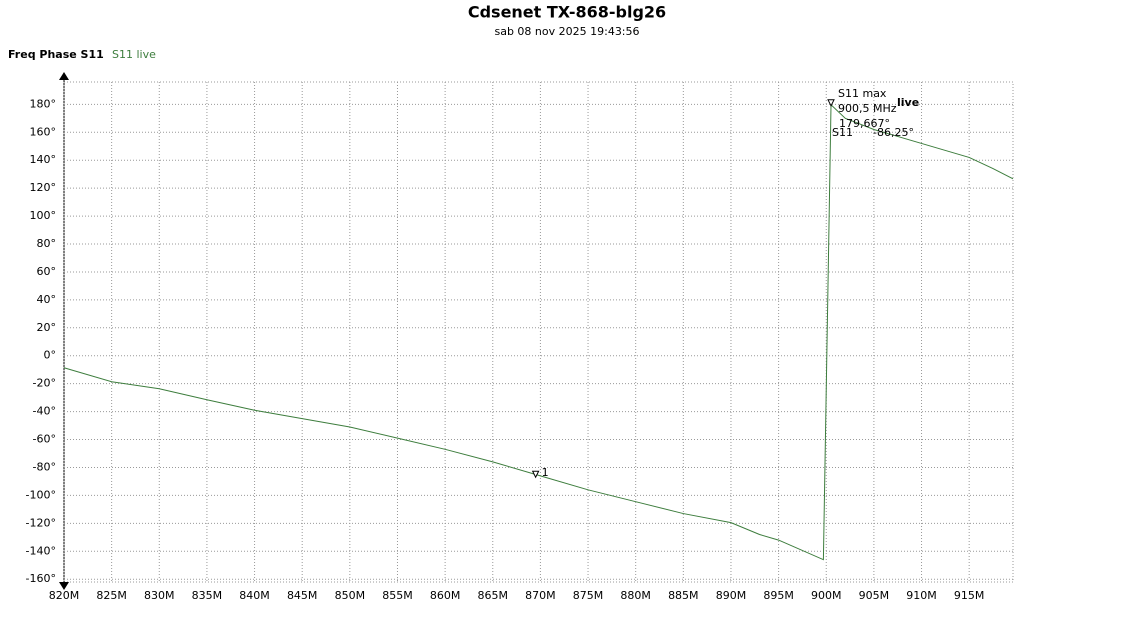 Image resolution: width=1135 pixels, height=626 pixels. What do you see at coordinates (159, 595) in the screenshot?
I see `x-tick-label: 830M` at bounding box center [159, 595].